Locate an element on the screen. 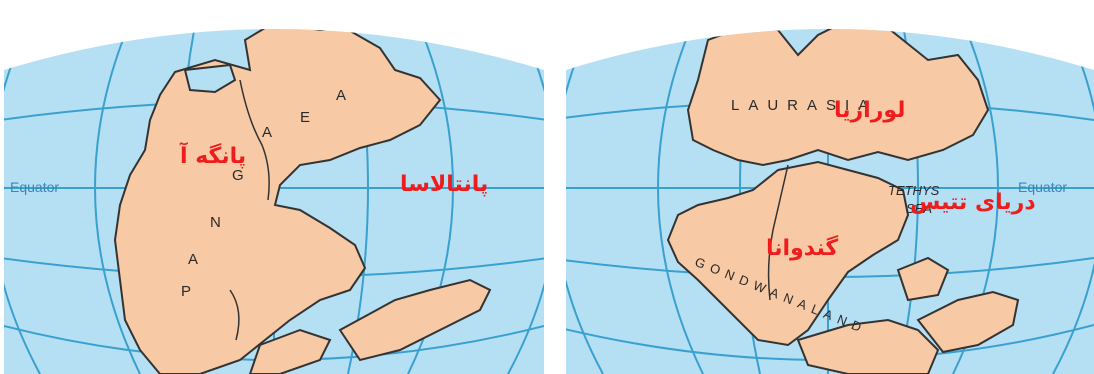  pangaea-letter: N is located at coordinates (220, 222).